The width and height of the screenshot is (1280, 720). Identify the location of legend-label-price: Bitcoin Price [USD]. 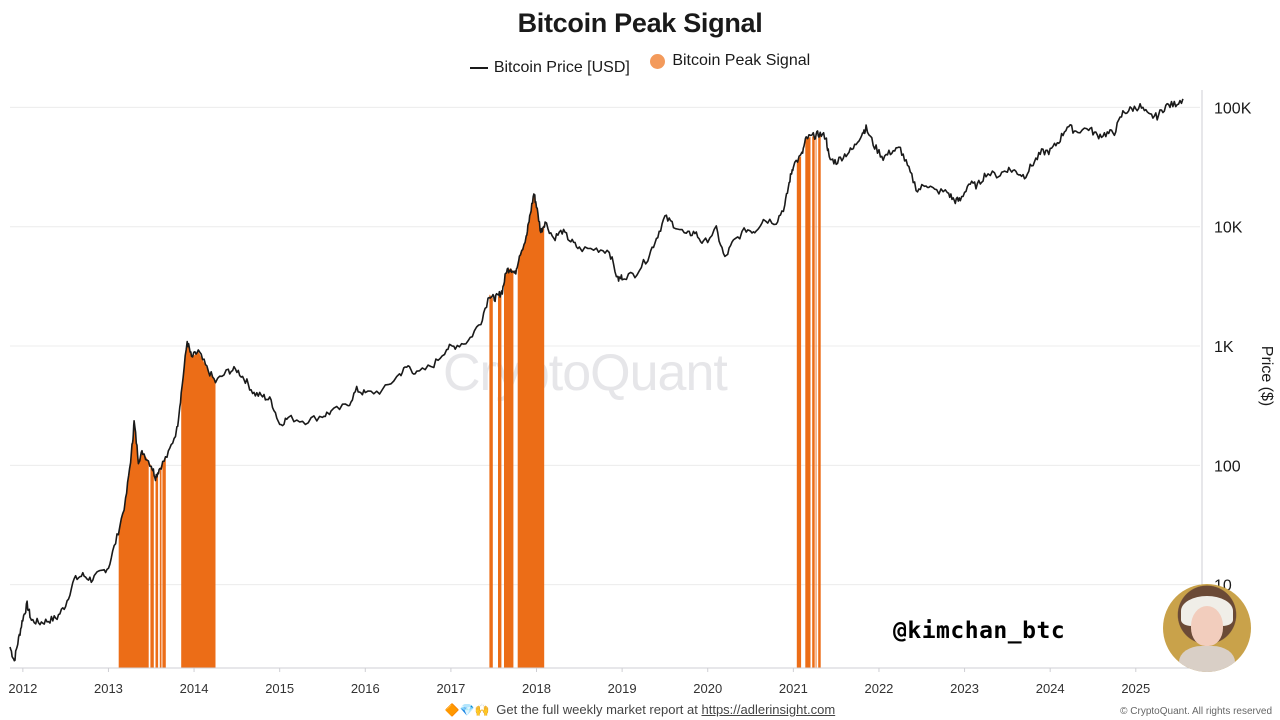
(561, 67).